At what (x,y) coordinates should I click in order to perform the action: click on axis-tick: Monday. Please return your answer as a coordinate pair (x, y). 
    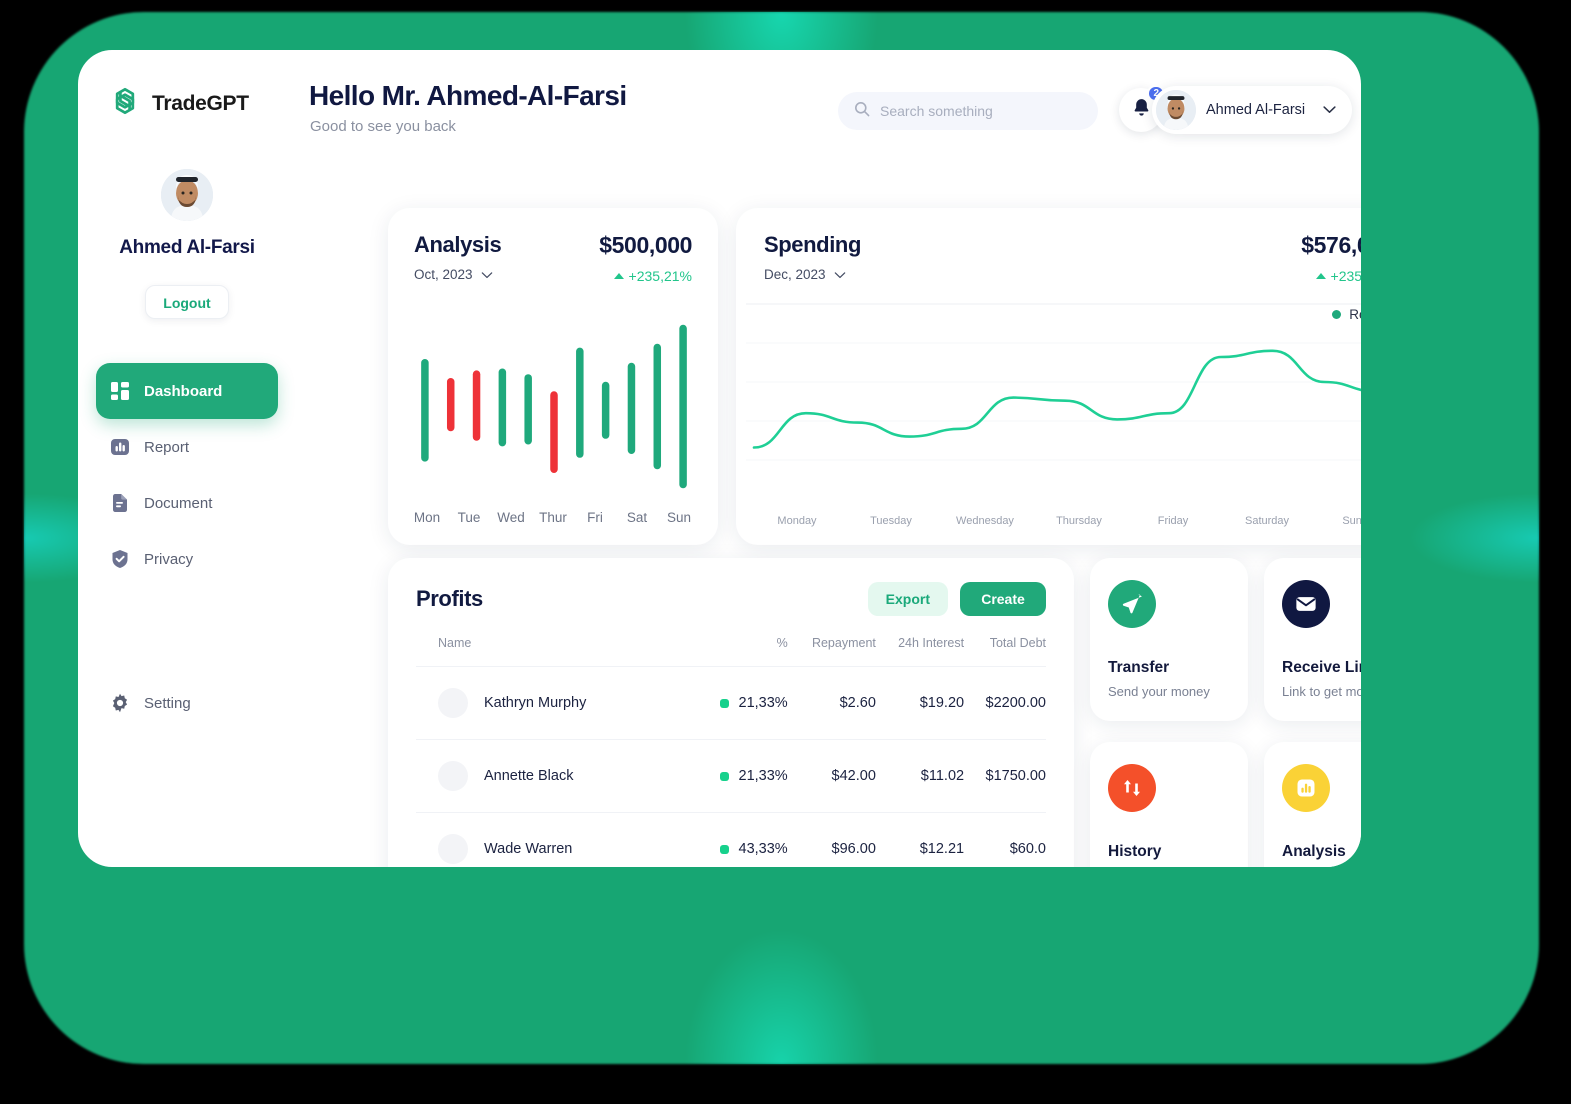
    Looking at the image, I should click on (797, 521).